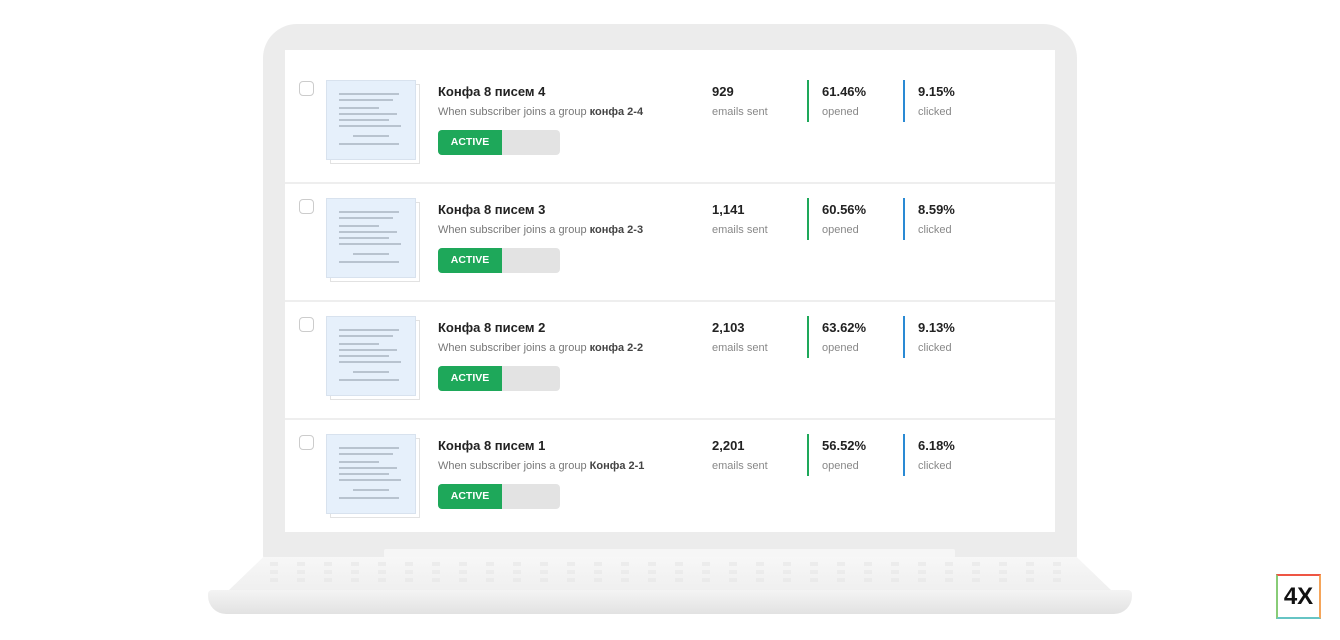 The height and width of the screenshot is (640, 1340). What do you see at coordinates (670, 602) in the screenshot?
I see `laptop-base` at bounding box center [670, 602].